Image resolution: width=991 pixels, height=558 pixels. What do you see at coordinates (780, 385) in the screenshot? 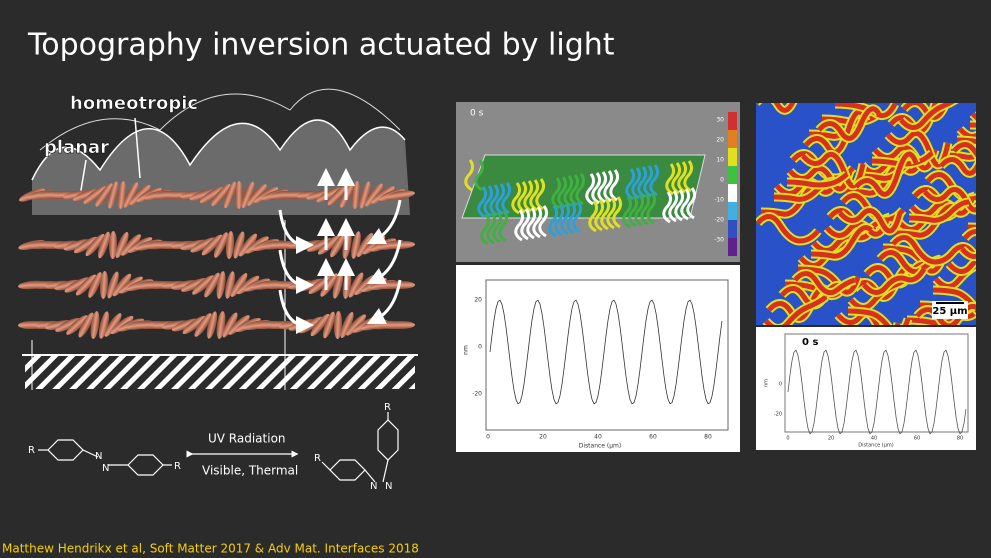
I see `y-tick-label: 0` at bounding box center [780, 385].